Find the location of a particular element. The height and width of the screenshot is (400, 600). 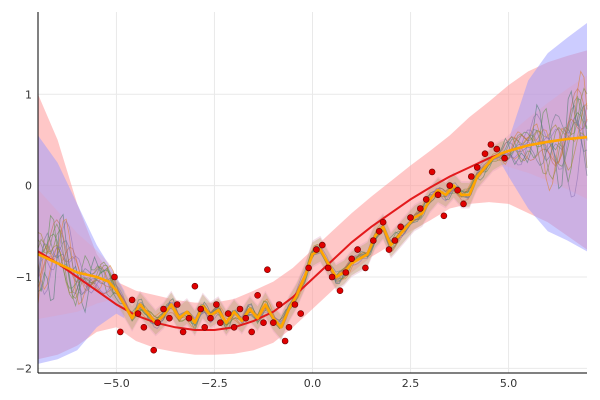

y-tick-labels: −2 −1 0 1 is located at coordinates (24, 231).